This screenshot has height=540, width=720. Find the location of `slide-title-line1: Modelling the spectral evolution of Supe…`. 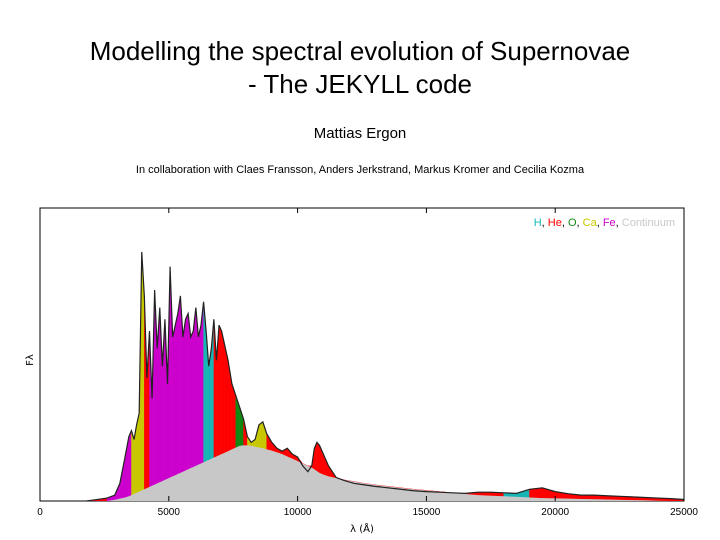

slide-title-line1: Modelling the spectral evolution of Supe… is located at coordinates (360, 51).